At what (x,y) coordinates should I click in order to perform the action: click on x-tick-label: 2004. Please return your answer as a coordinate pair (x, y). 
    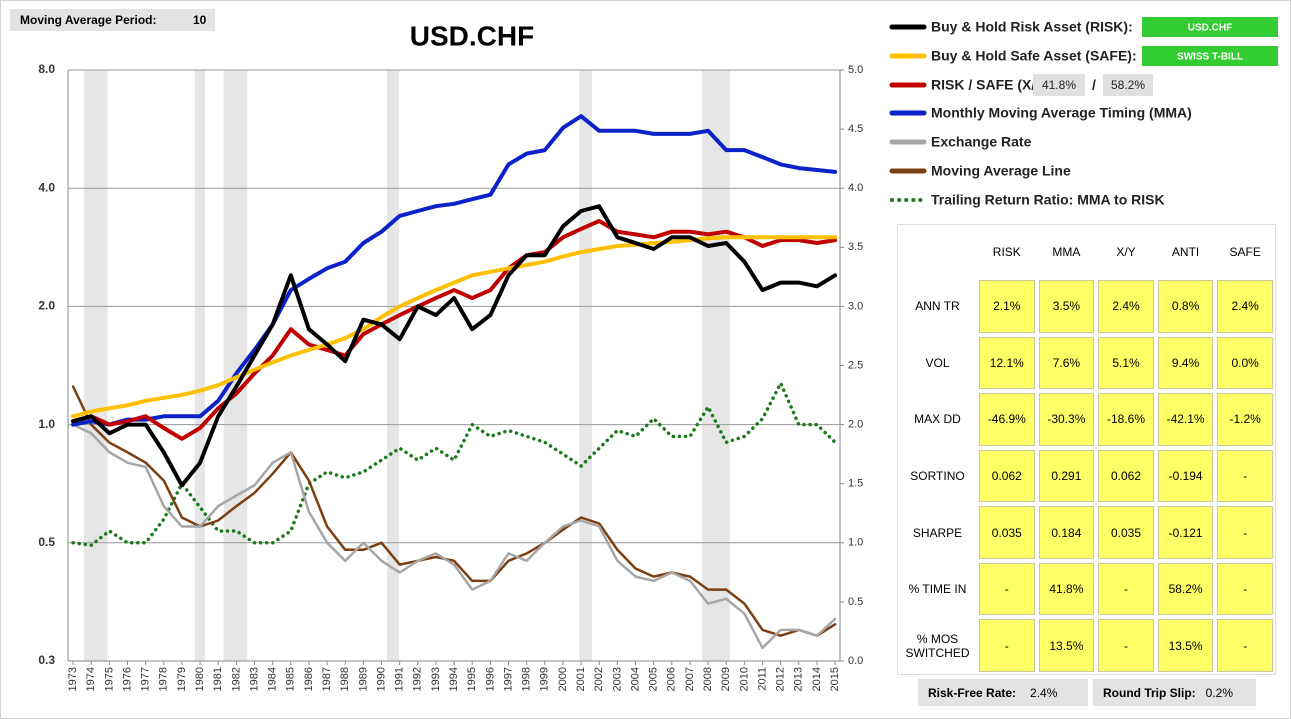
    Looking at the image, I should click on (635, 679).